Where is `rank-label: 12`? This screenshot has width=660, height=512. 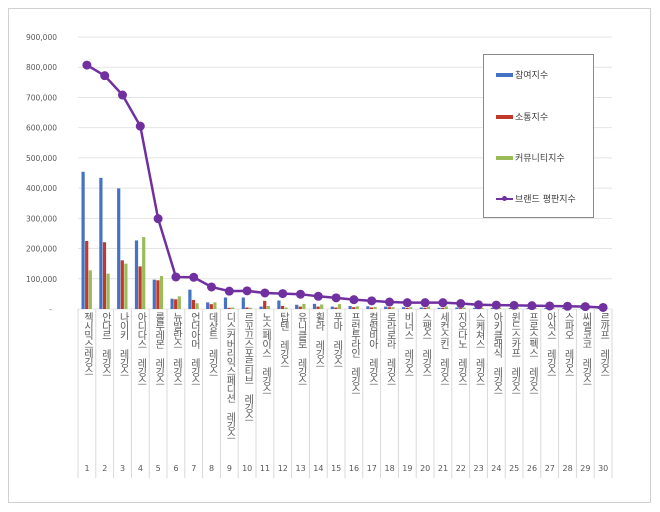 rank-label: 12 is located at coordinates (282, 468).